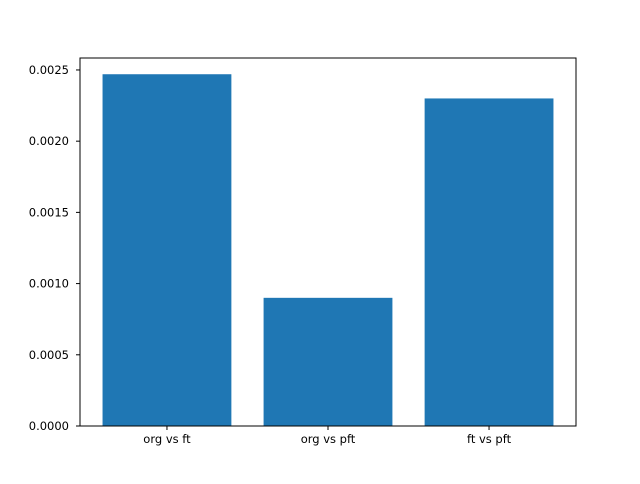  What do you see at coordinates (49, 141) in the screenshot?
I see `y-tick-label: 0.0020` at bounding box center [49, 141].